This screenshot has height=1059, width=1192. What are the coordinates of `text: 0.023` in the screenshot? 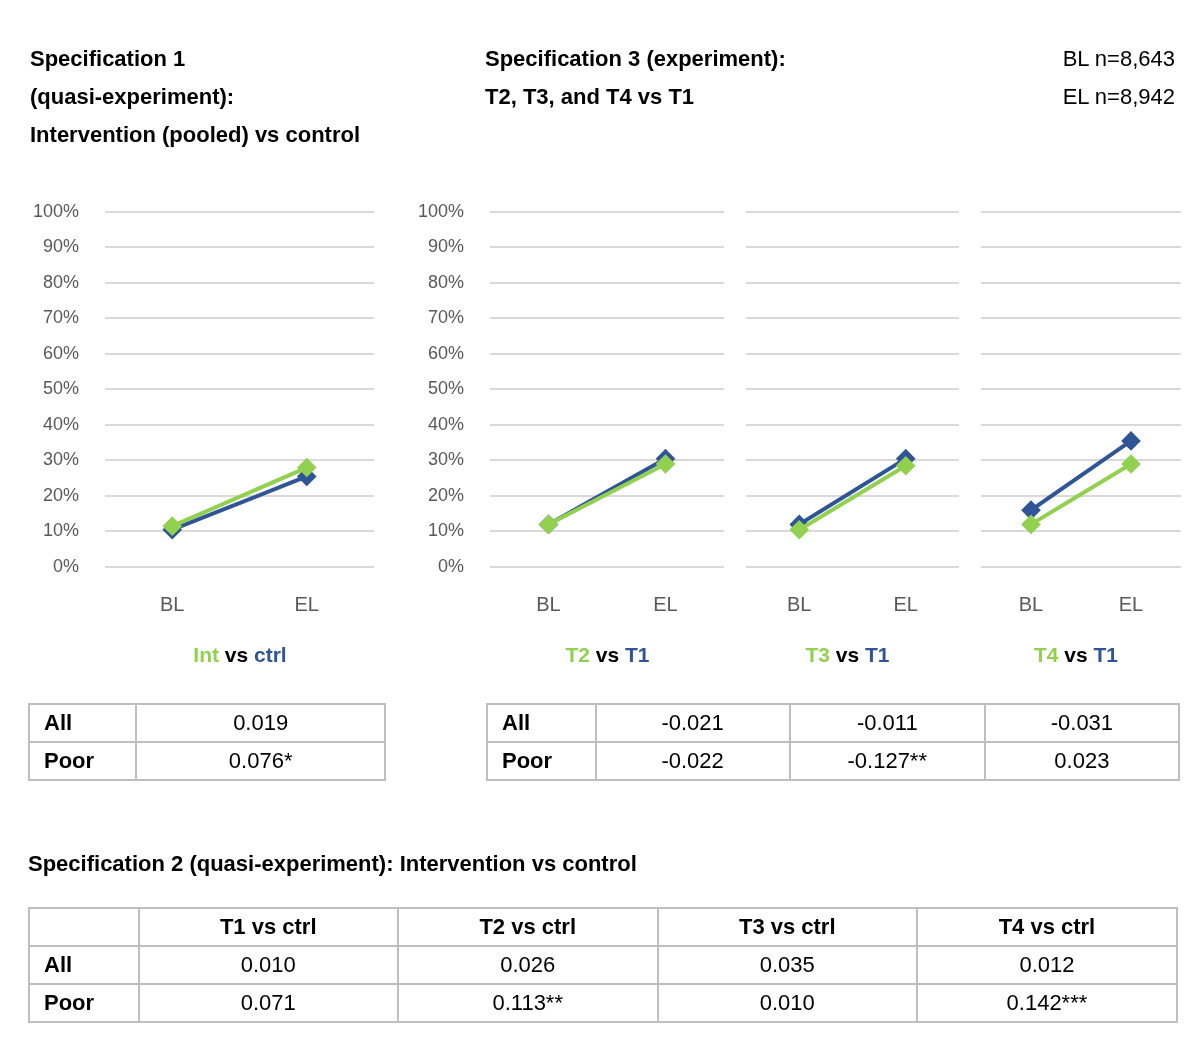 It's located at (1082, 760).